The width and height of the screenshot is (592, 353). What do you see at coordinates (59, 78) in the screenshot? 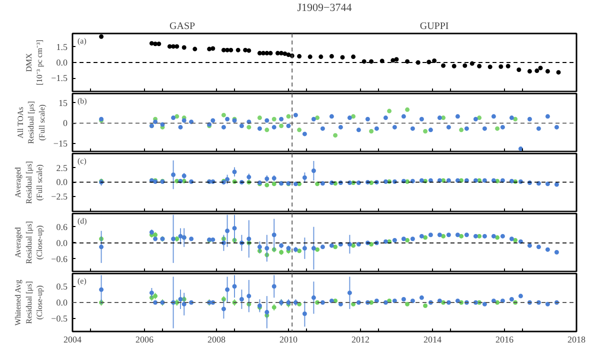
I see `y-tick-label: −1.5` at bounding box center [59, 78].